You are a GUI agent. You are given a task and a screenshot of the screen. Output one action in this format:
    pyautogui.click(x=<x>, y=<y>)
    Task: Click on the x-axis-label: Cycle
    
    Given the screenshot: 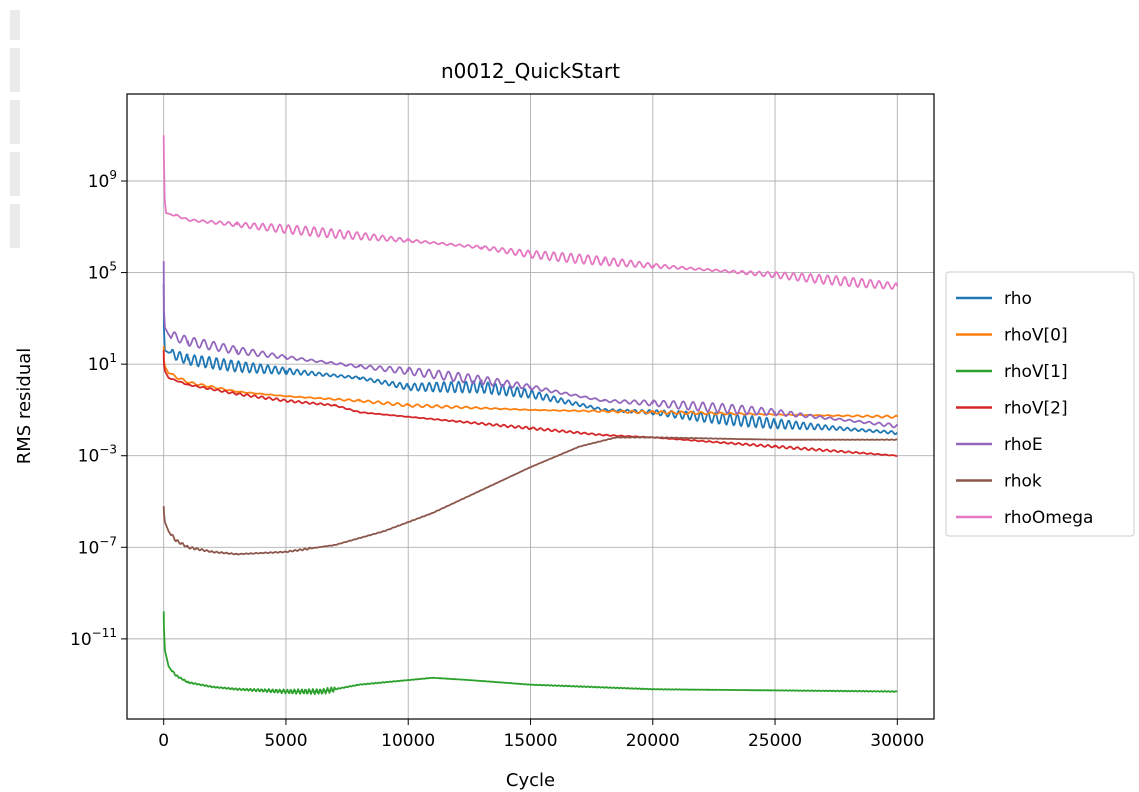 What is the action you would take?
    pyautogui.click(x=530, y=780)
    